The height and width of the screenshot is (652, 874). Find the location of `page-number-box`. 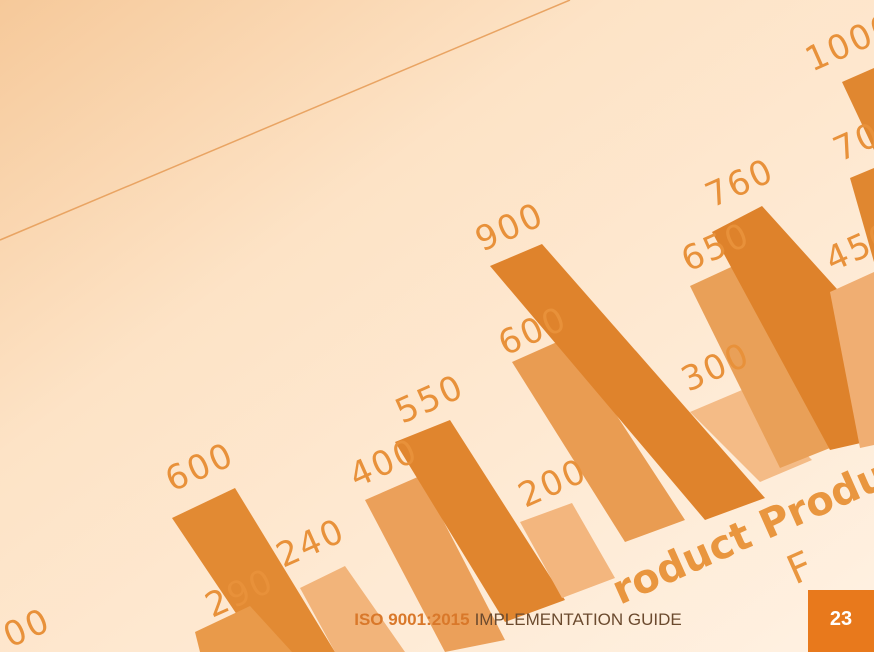

page-number-box is located at coordinates (841, 621).